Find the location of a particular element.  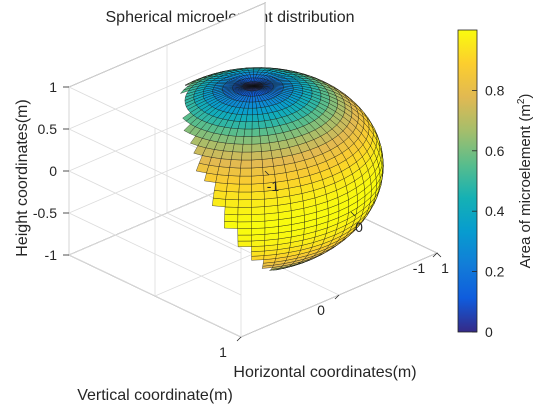

colorbar-tick-label: 0 is located at coordinates (489, 332).